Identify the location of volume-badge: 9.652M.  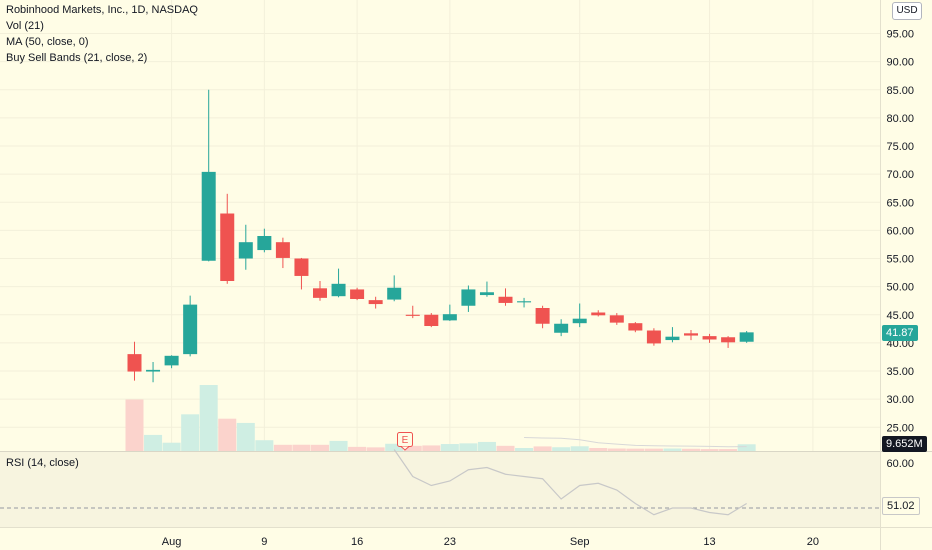
(904, 444).